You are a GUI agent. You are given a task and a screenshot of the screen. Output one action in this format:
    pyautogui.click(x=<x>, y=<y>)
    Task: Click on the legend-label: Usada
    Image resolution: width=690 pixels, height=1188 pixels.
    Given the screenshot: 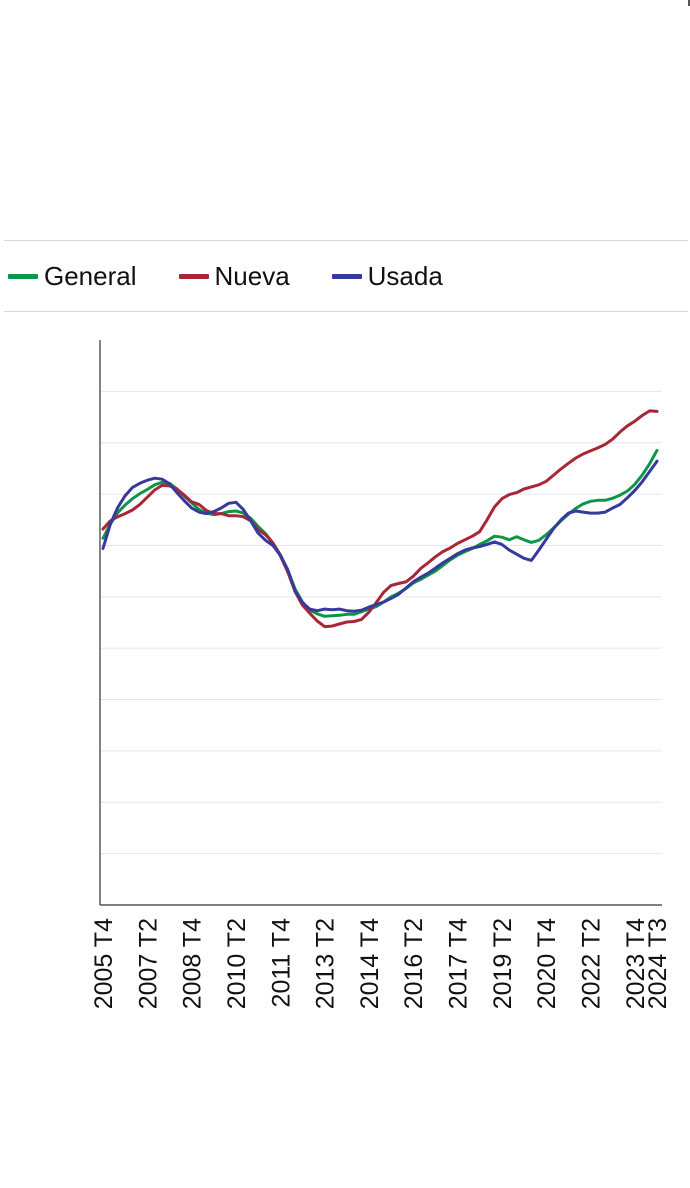 What is the action you would take?
    pyautogui.click(x=405, y=276)
    